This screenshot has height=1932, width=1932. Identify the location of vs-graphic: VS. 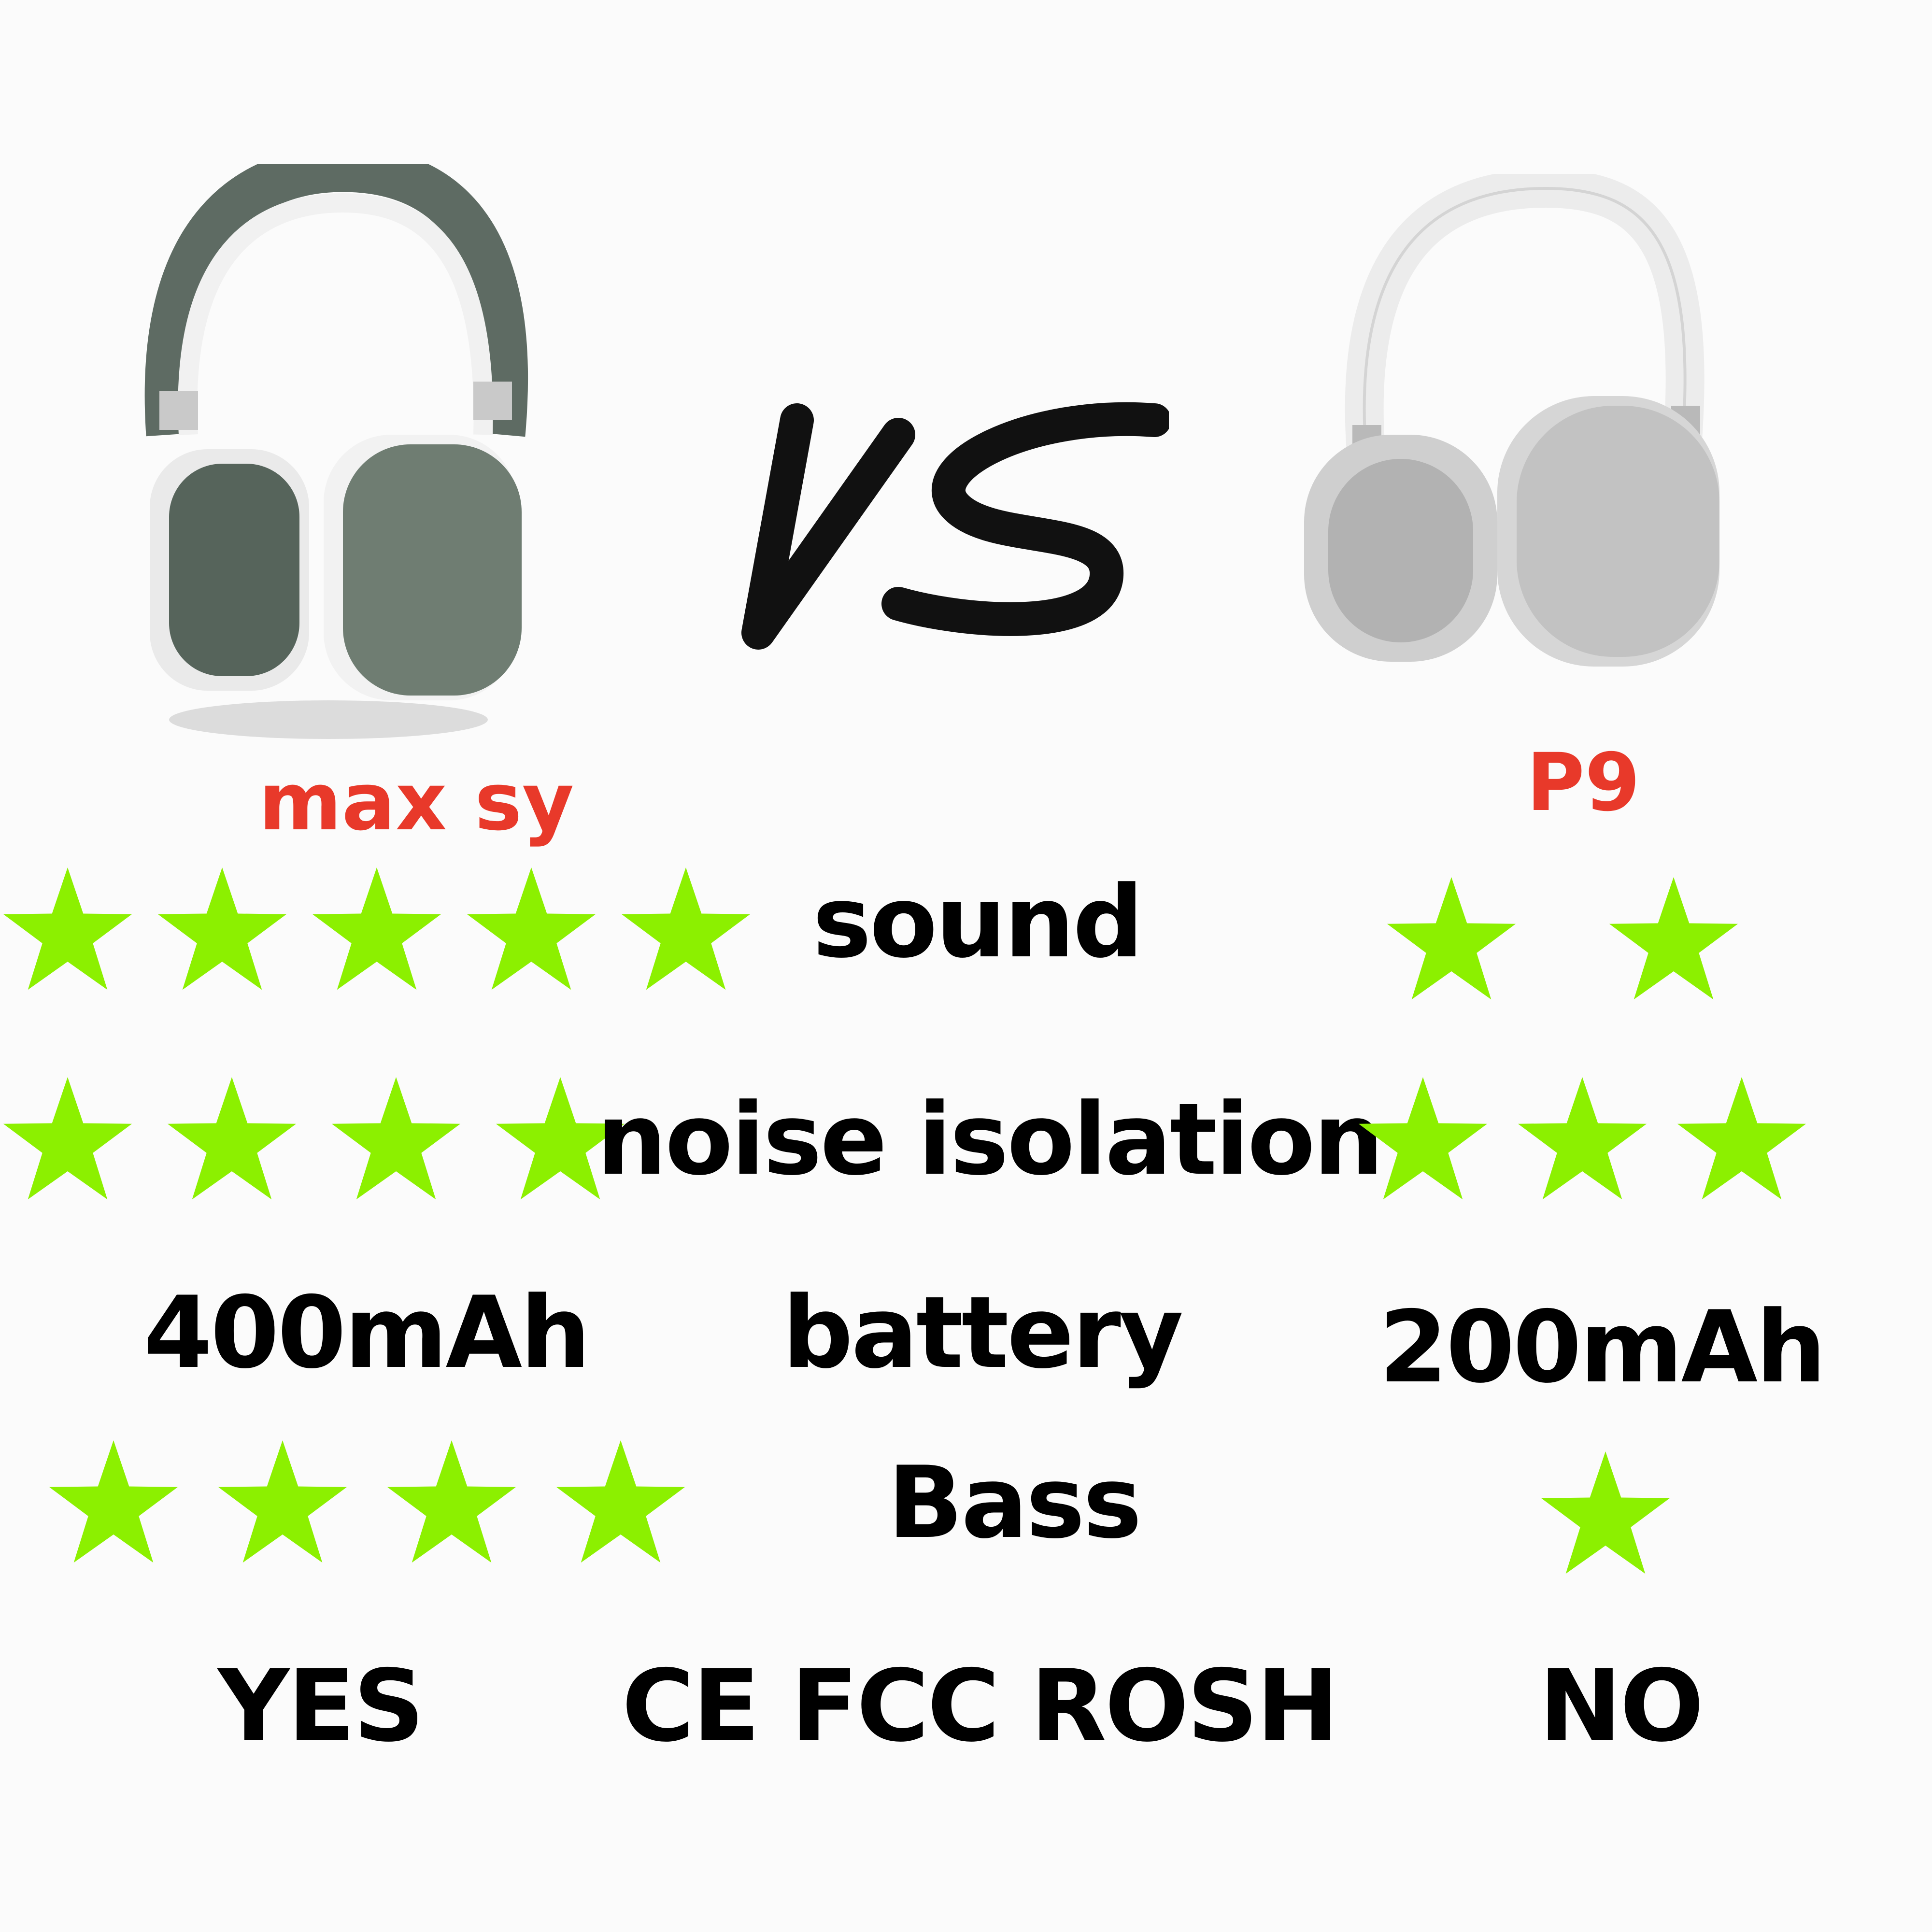
(954, 520).